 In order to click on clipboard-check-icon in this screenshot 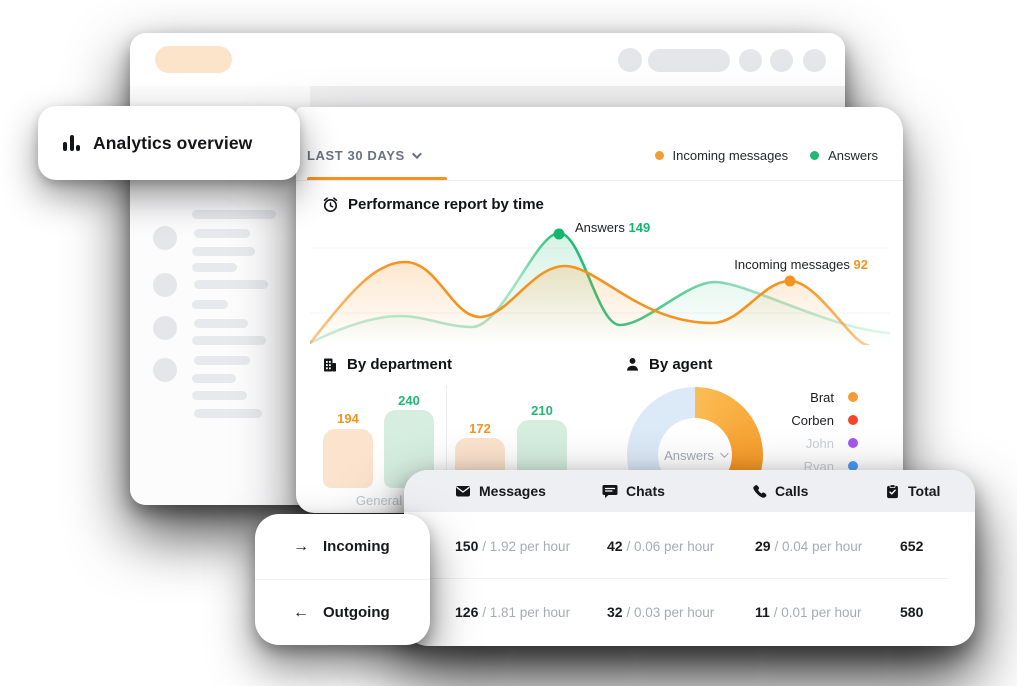, I will do `click(892, 490)`.